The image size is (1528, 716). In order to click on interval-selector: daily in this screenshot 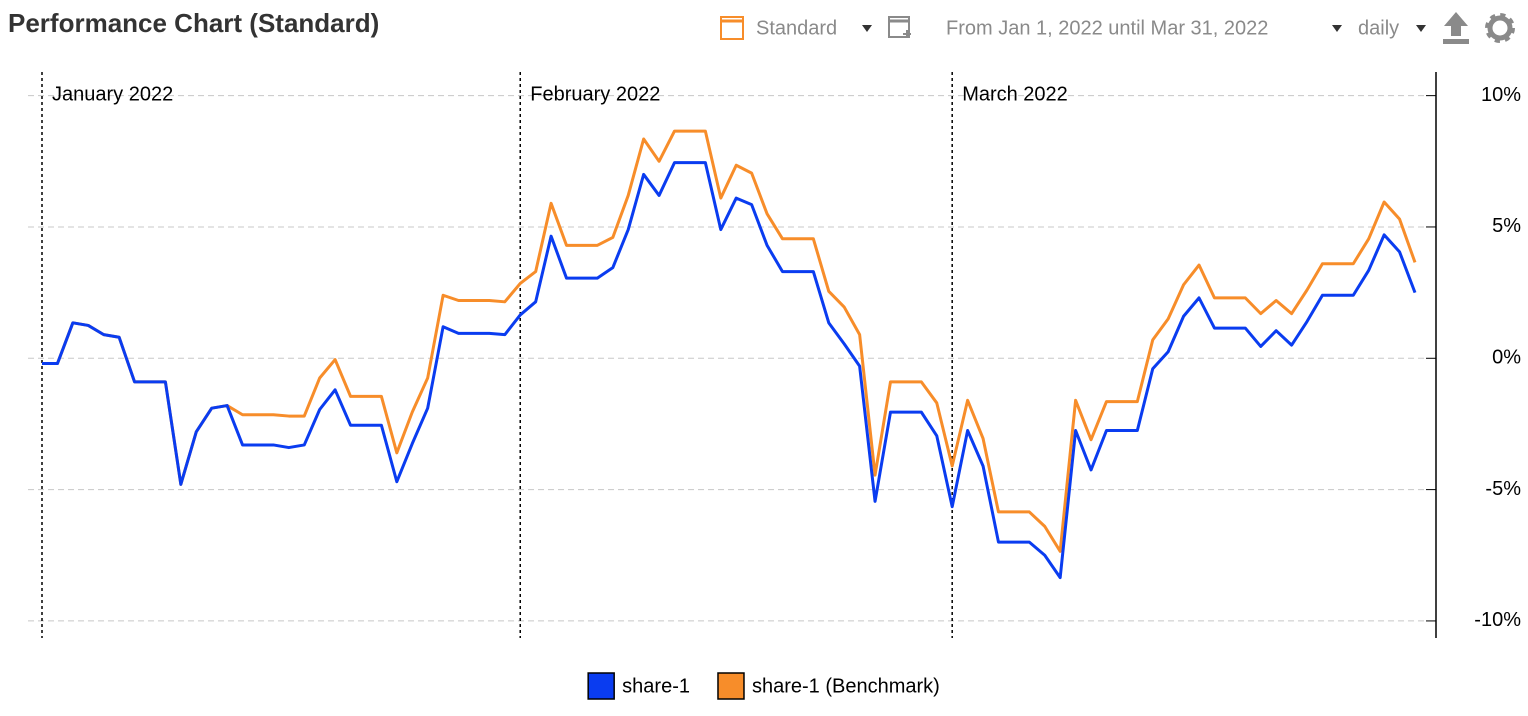, I will do `click(1392, 28)`.